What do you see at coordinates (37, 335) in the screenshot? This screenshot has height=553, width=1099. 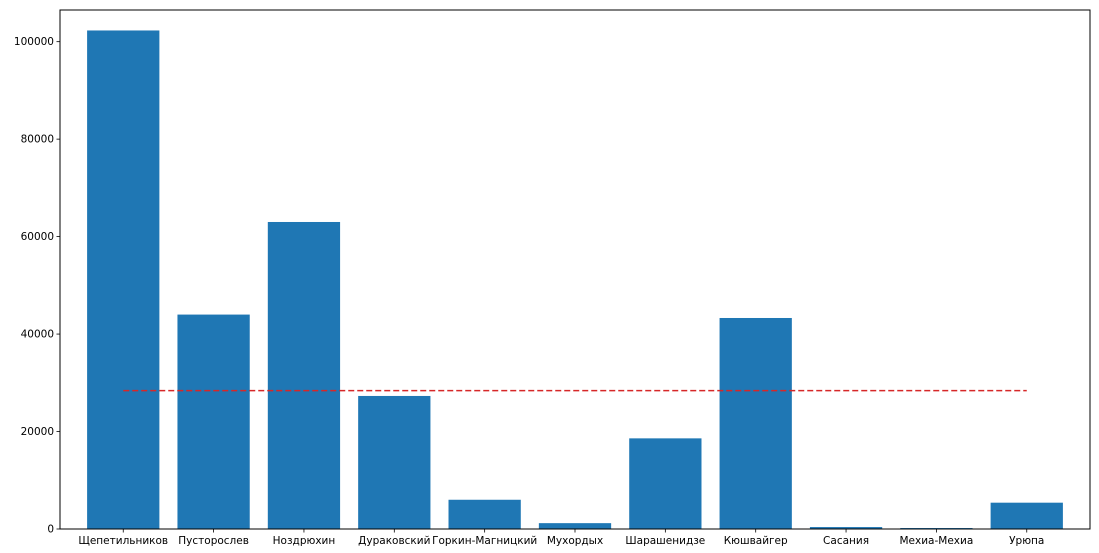 I see `y-tick-label-2: 40000` at bounding box center [37, 335].